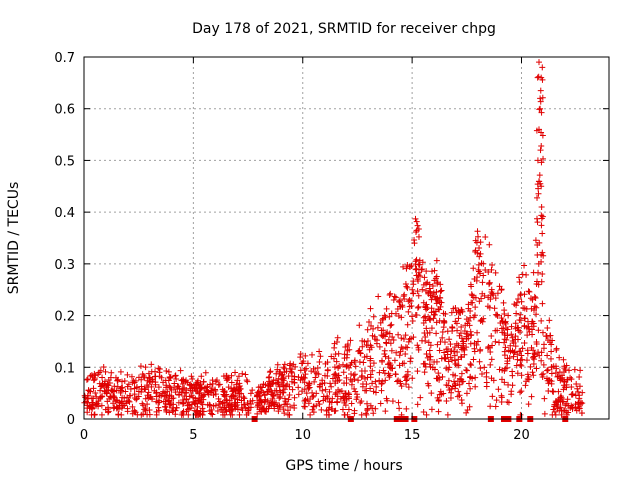 The image size is (640, 480). What do you see at coordinates (64, 110) in the screenshot?
I see `y-tick-label: 0.6` at bounding box center [64, 110].